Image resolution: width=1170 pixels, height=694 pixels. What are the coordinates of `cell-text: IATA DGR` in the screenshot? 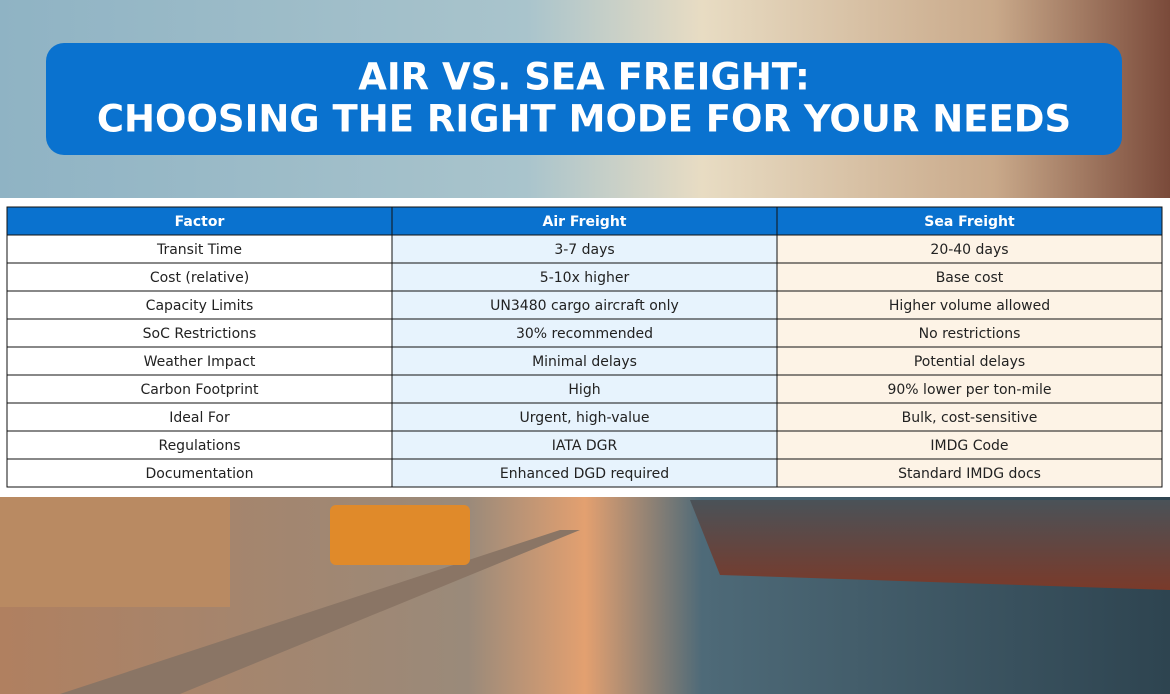 It's located at (585, 446).